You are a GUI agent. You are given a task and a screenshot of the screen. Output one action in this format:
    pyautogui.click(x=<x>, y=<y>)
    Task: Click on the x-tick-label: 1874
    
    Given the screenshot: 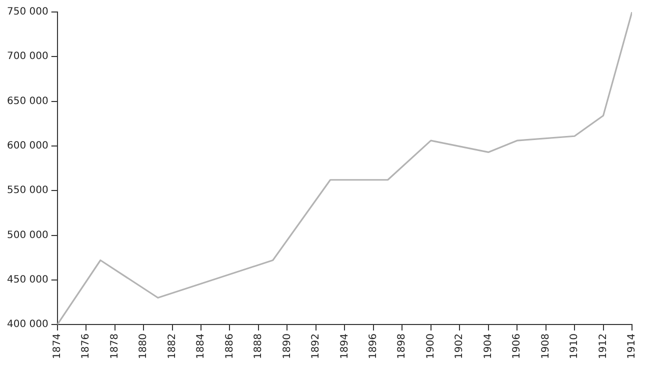 What is the action you would take?
    pyautogui.click(x=57, y=347)
    